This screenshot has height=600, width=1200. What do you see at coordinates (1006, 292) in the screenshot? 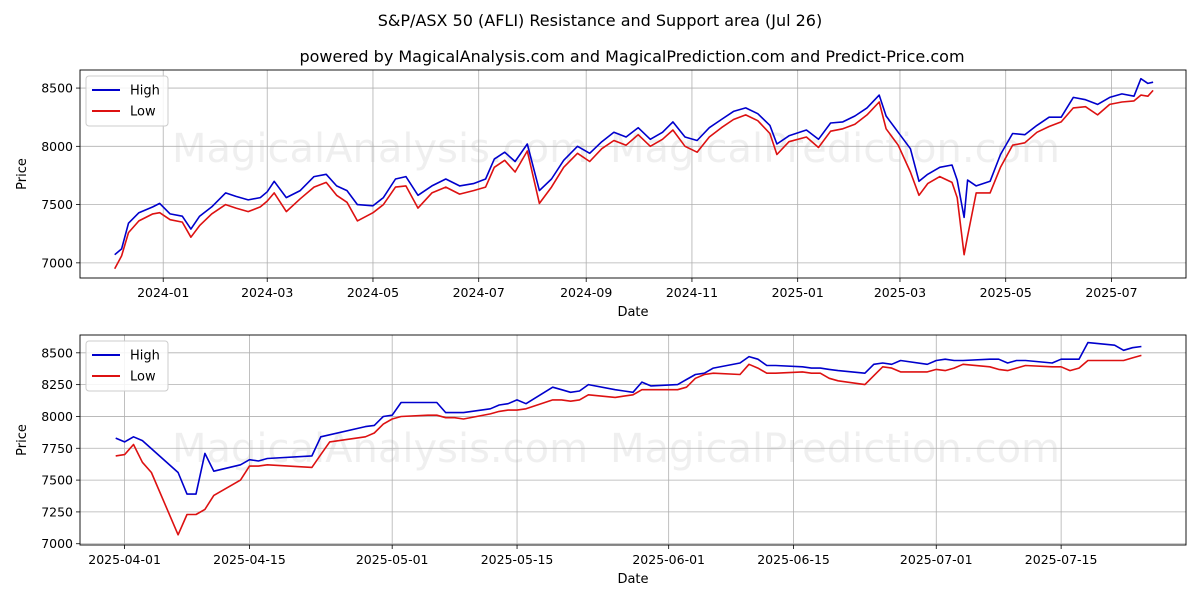
I see `x-tick-label: 2025-05` at bounding box center [1006, 292].